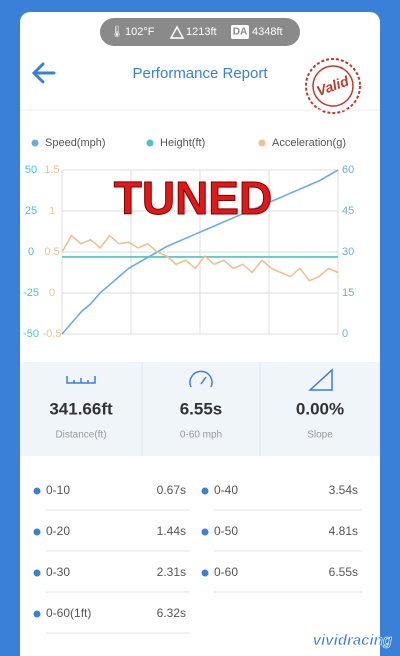  What do you see at coordinates (117, 31) in the screenshot?
I see `thermo-icon: 🌡` at bounding box center [117, 31].